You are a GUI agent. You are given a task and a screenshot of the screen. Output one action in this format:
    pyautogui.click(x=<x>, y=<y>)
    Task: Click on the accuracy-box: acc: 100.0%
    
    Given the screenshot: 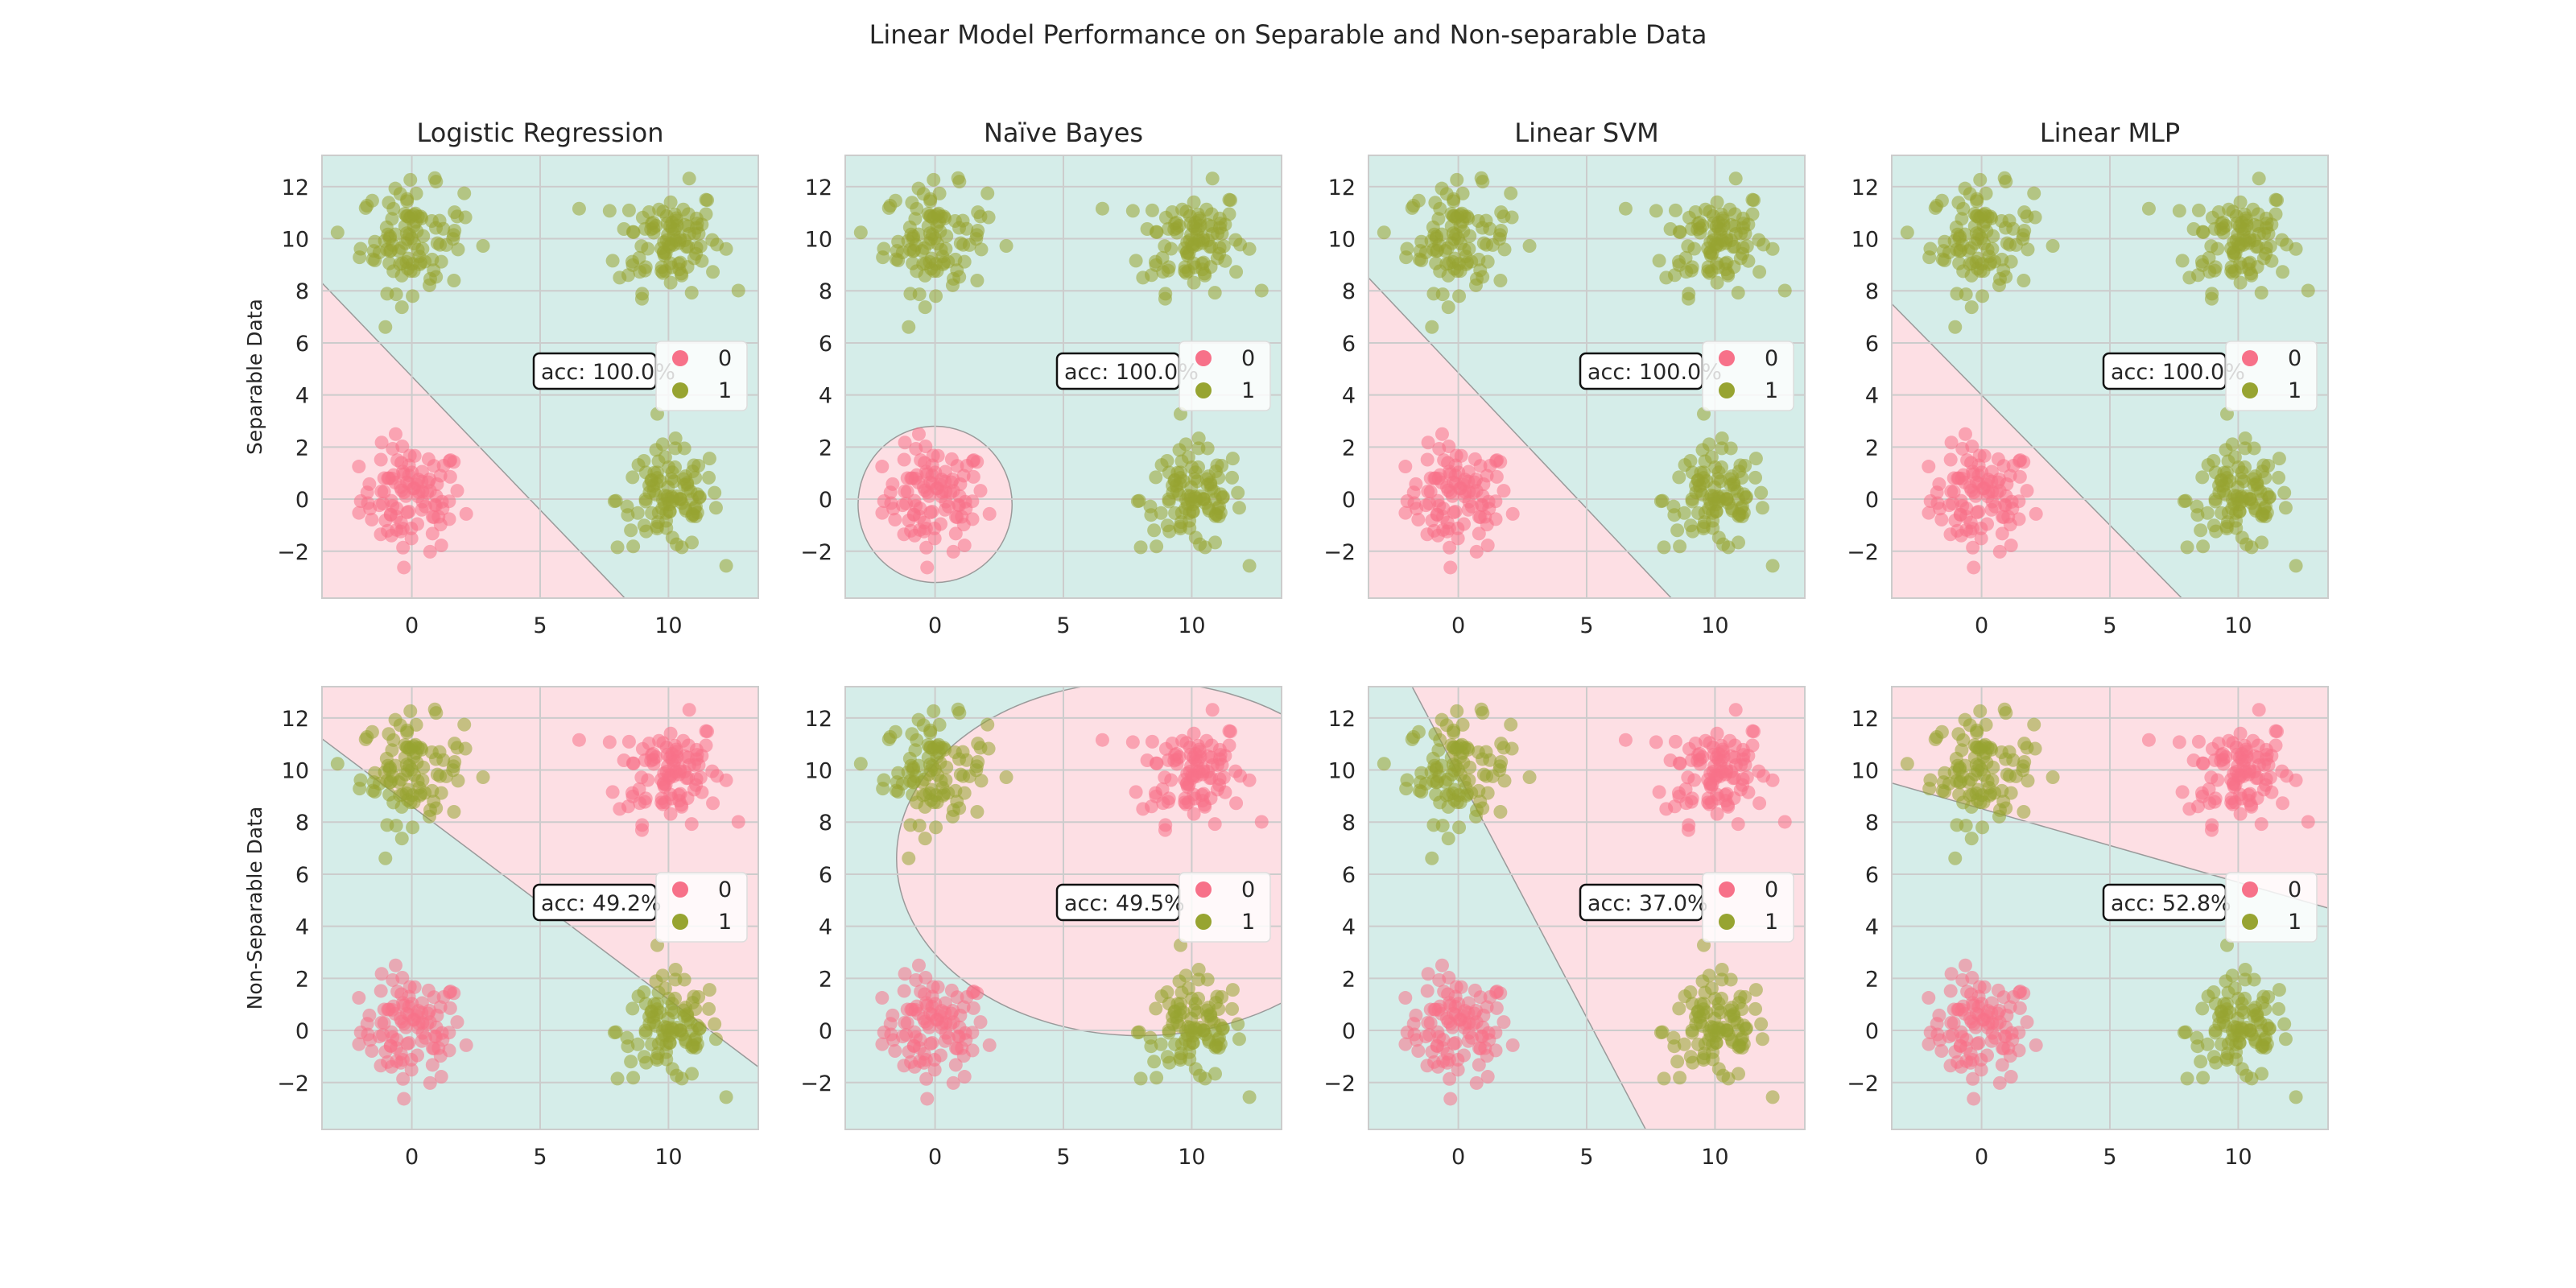 What is the action you would take?
    pyautogui.click(x=603, y=371)
    